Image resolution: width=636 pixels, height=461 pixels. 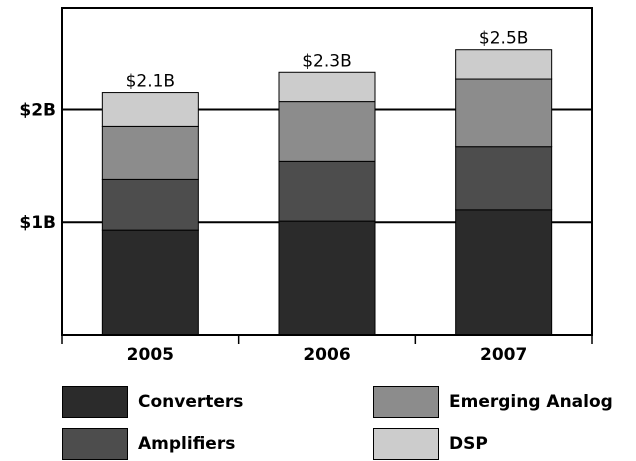 I want to click on y-tick-label: $1B, so click(x=37, y=223).